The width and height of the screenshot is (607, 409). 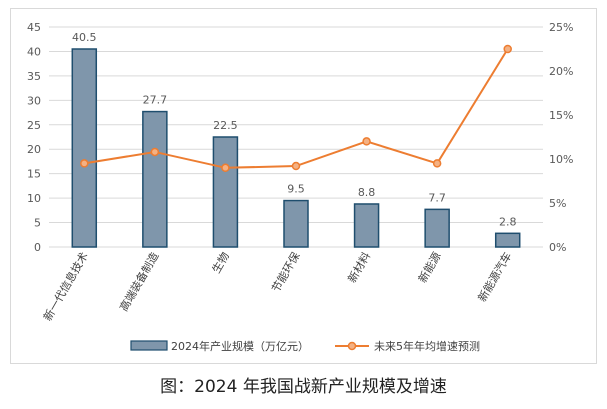 I want to click on x-category-label: 高端装备制造, so click(x=138, y=282).